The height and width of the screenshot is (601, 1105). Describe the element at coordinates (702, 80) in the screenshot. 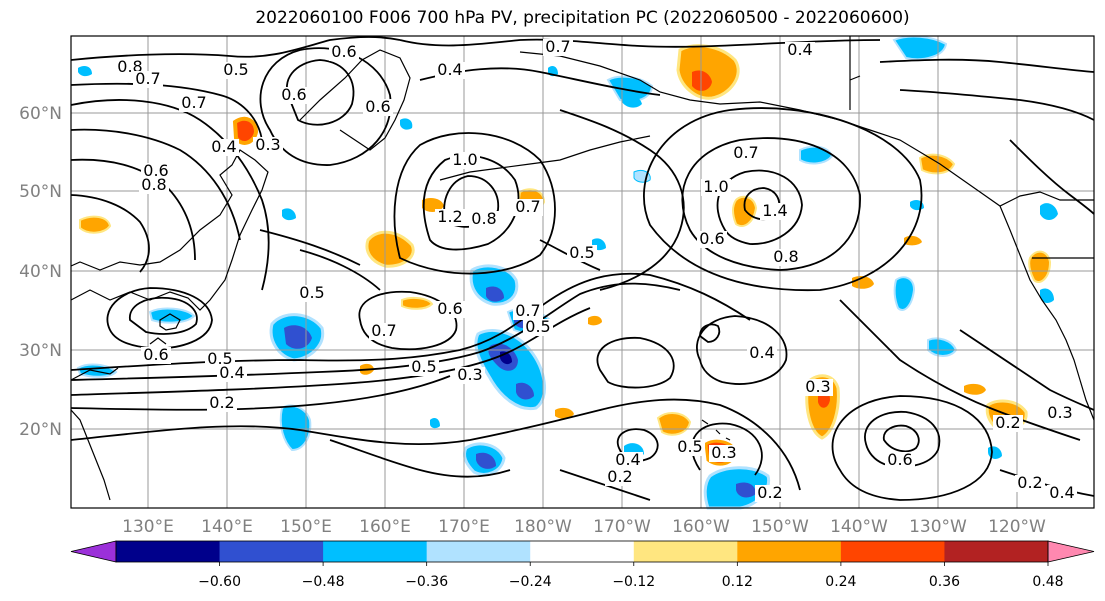

I see `precip-strong-patch` at that location.